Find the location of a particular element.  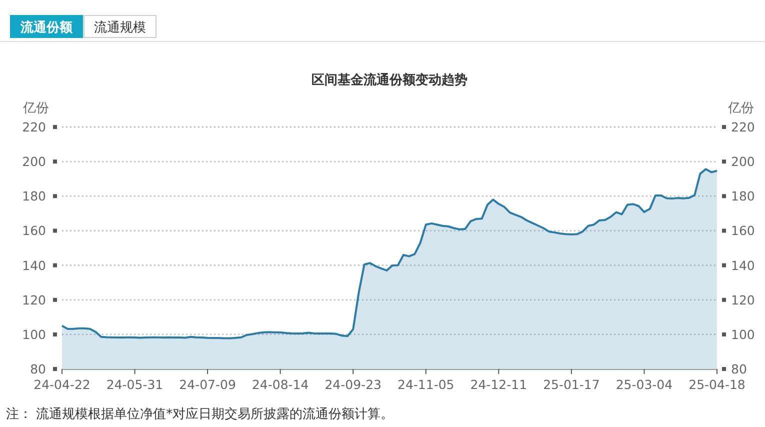

x-tick-label: 24-05-31 is located at coordinates (135, 384).